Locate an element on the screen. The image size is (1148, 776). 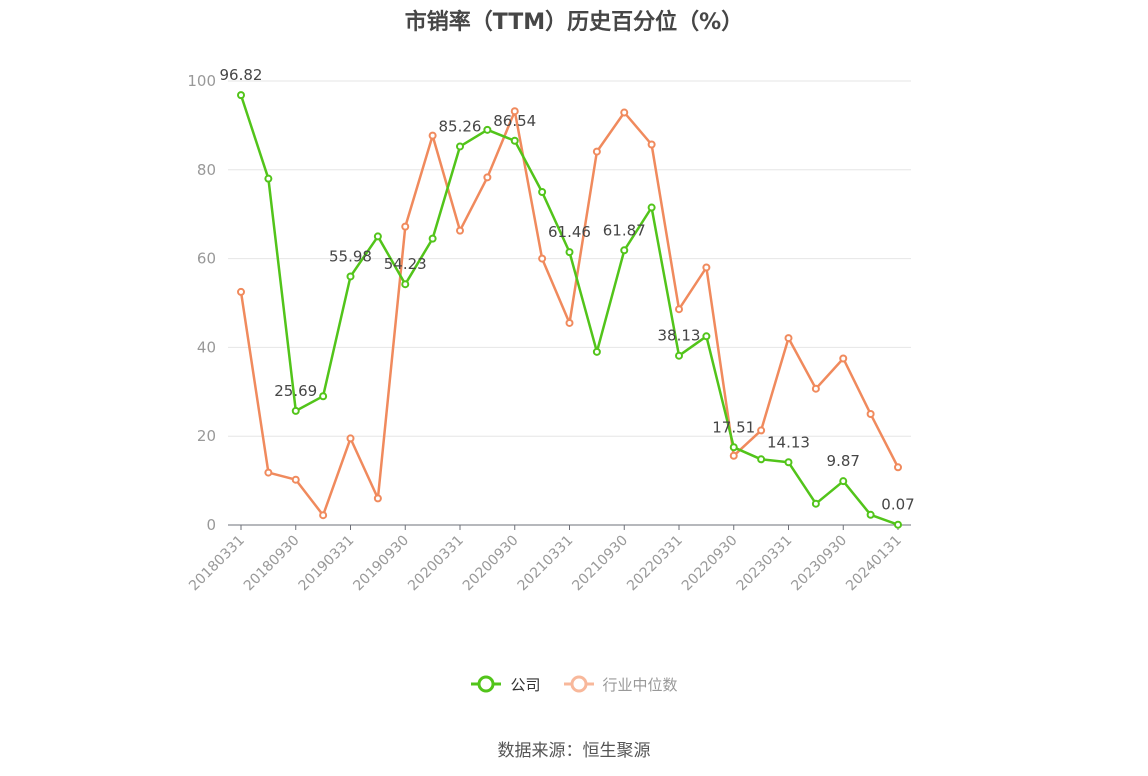
legend-industry-median-label: 行业中位数 is located at coordinates (640, 684).